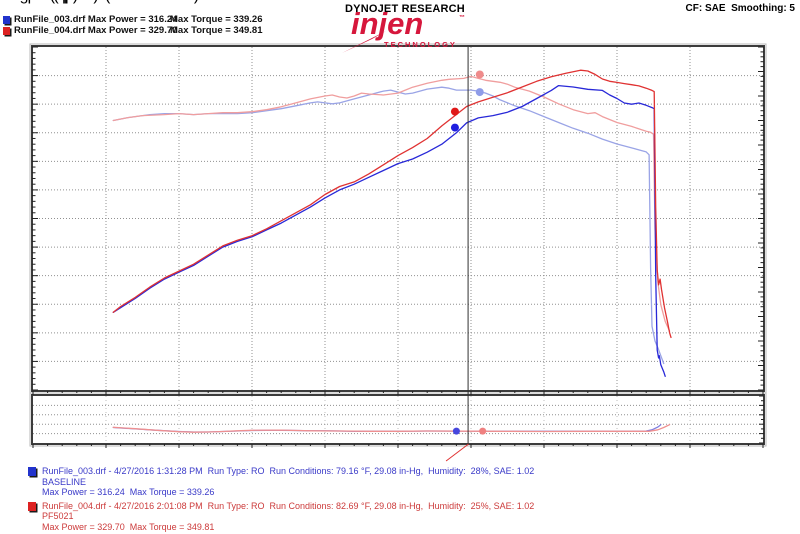 The image size is (800, 534). I want to click on svg-text: Air/Fuel, so click(27, 2).